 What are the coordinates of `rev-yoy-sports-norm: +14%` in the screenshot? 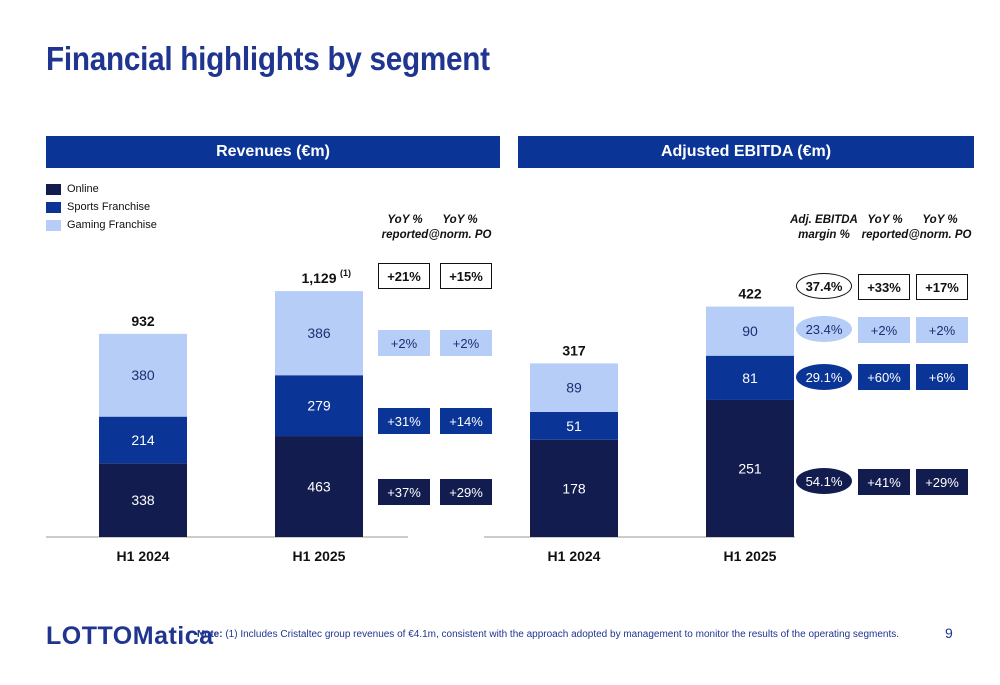 It's located at (466, 421).